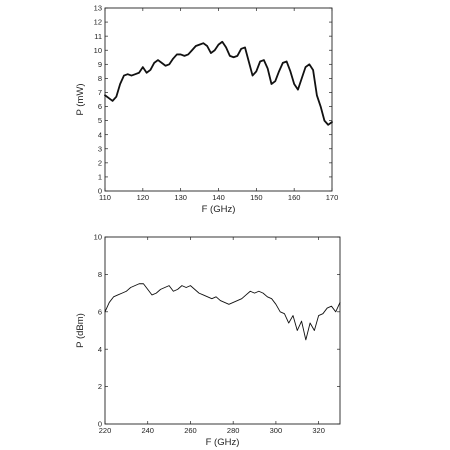 Image resolution: width=450 pixels, height=450 pixels. Describe the element at coordinates (218, 197) in the screenshot. I see `chart1-x-tick-label: 140` at that location.